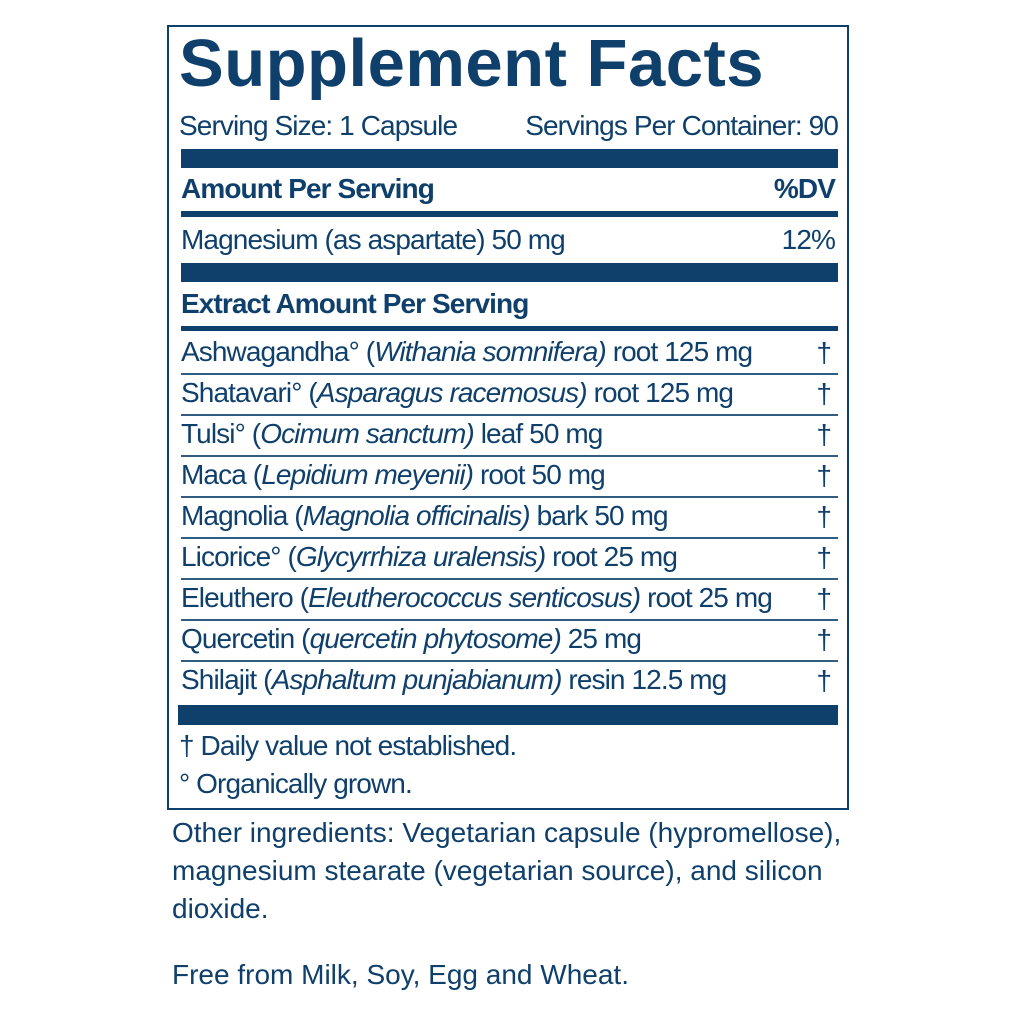  I want to click on ingredient-row: Tulsi° (Ocimum sanctum) leaf 50 mg †, so click(509, 434).